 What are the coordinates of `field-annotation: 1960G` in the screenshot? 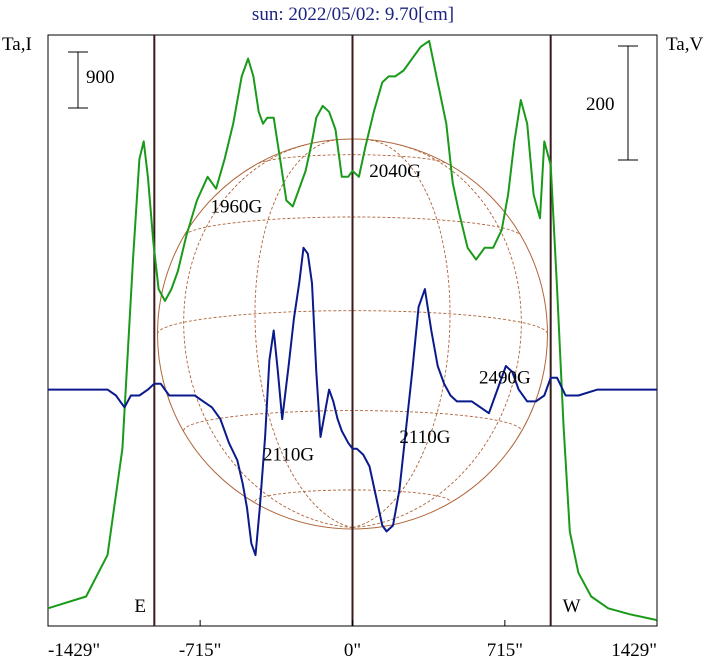 It's located at (237, 206).